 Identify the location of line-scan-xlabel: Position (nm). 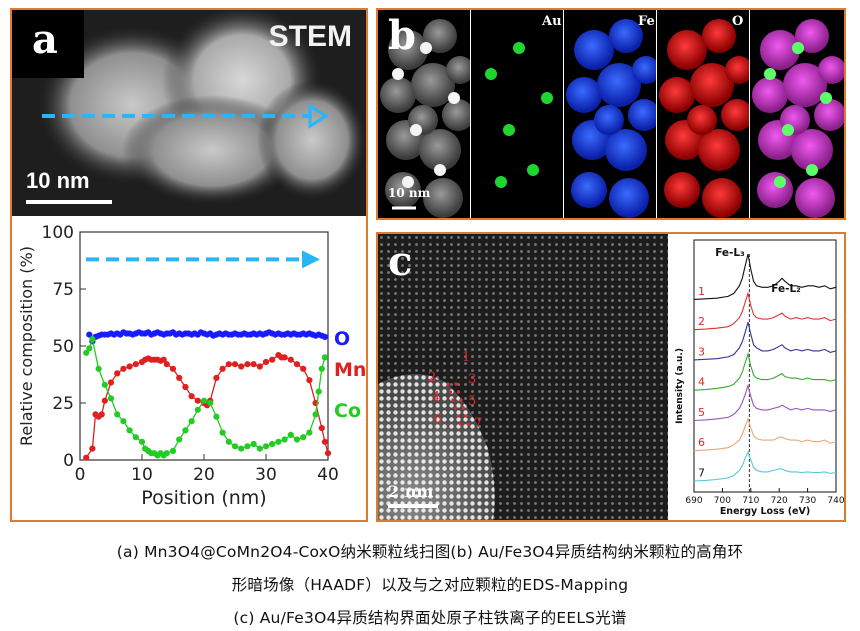
(203, 498).